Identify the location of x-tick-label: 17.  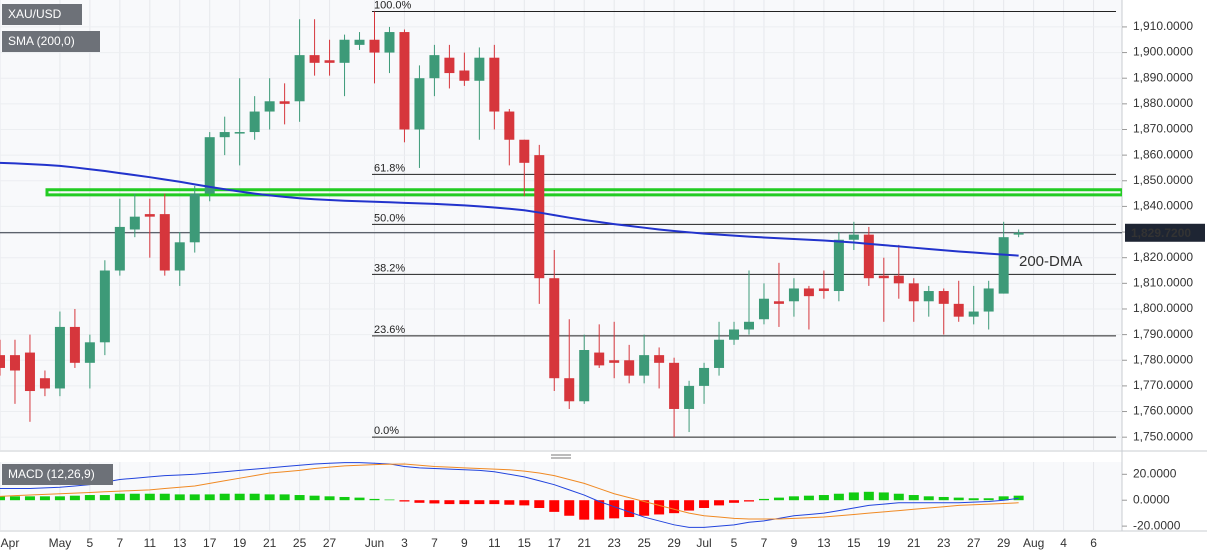
(210, 543).